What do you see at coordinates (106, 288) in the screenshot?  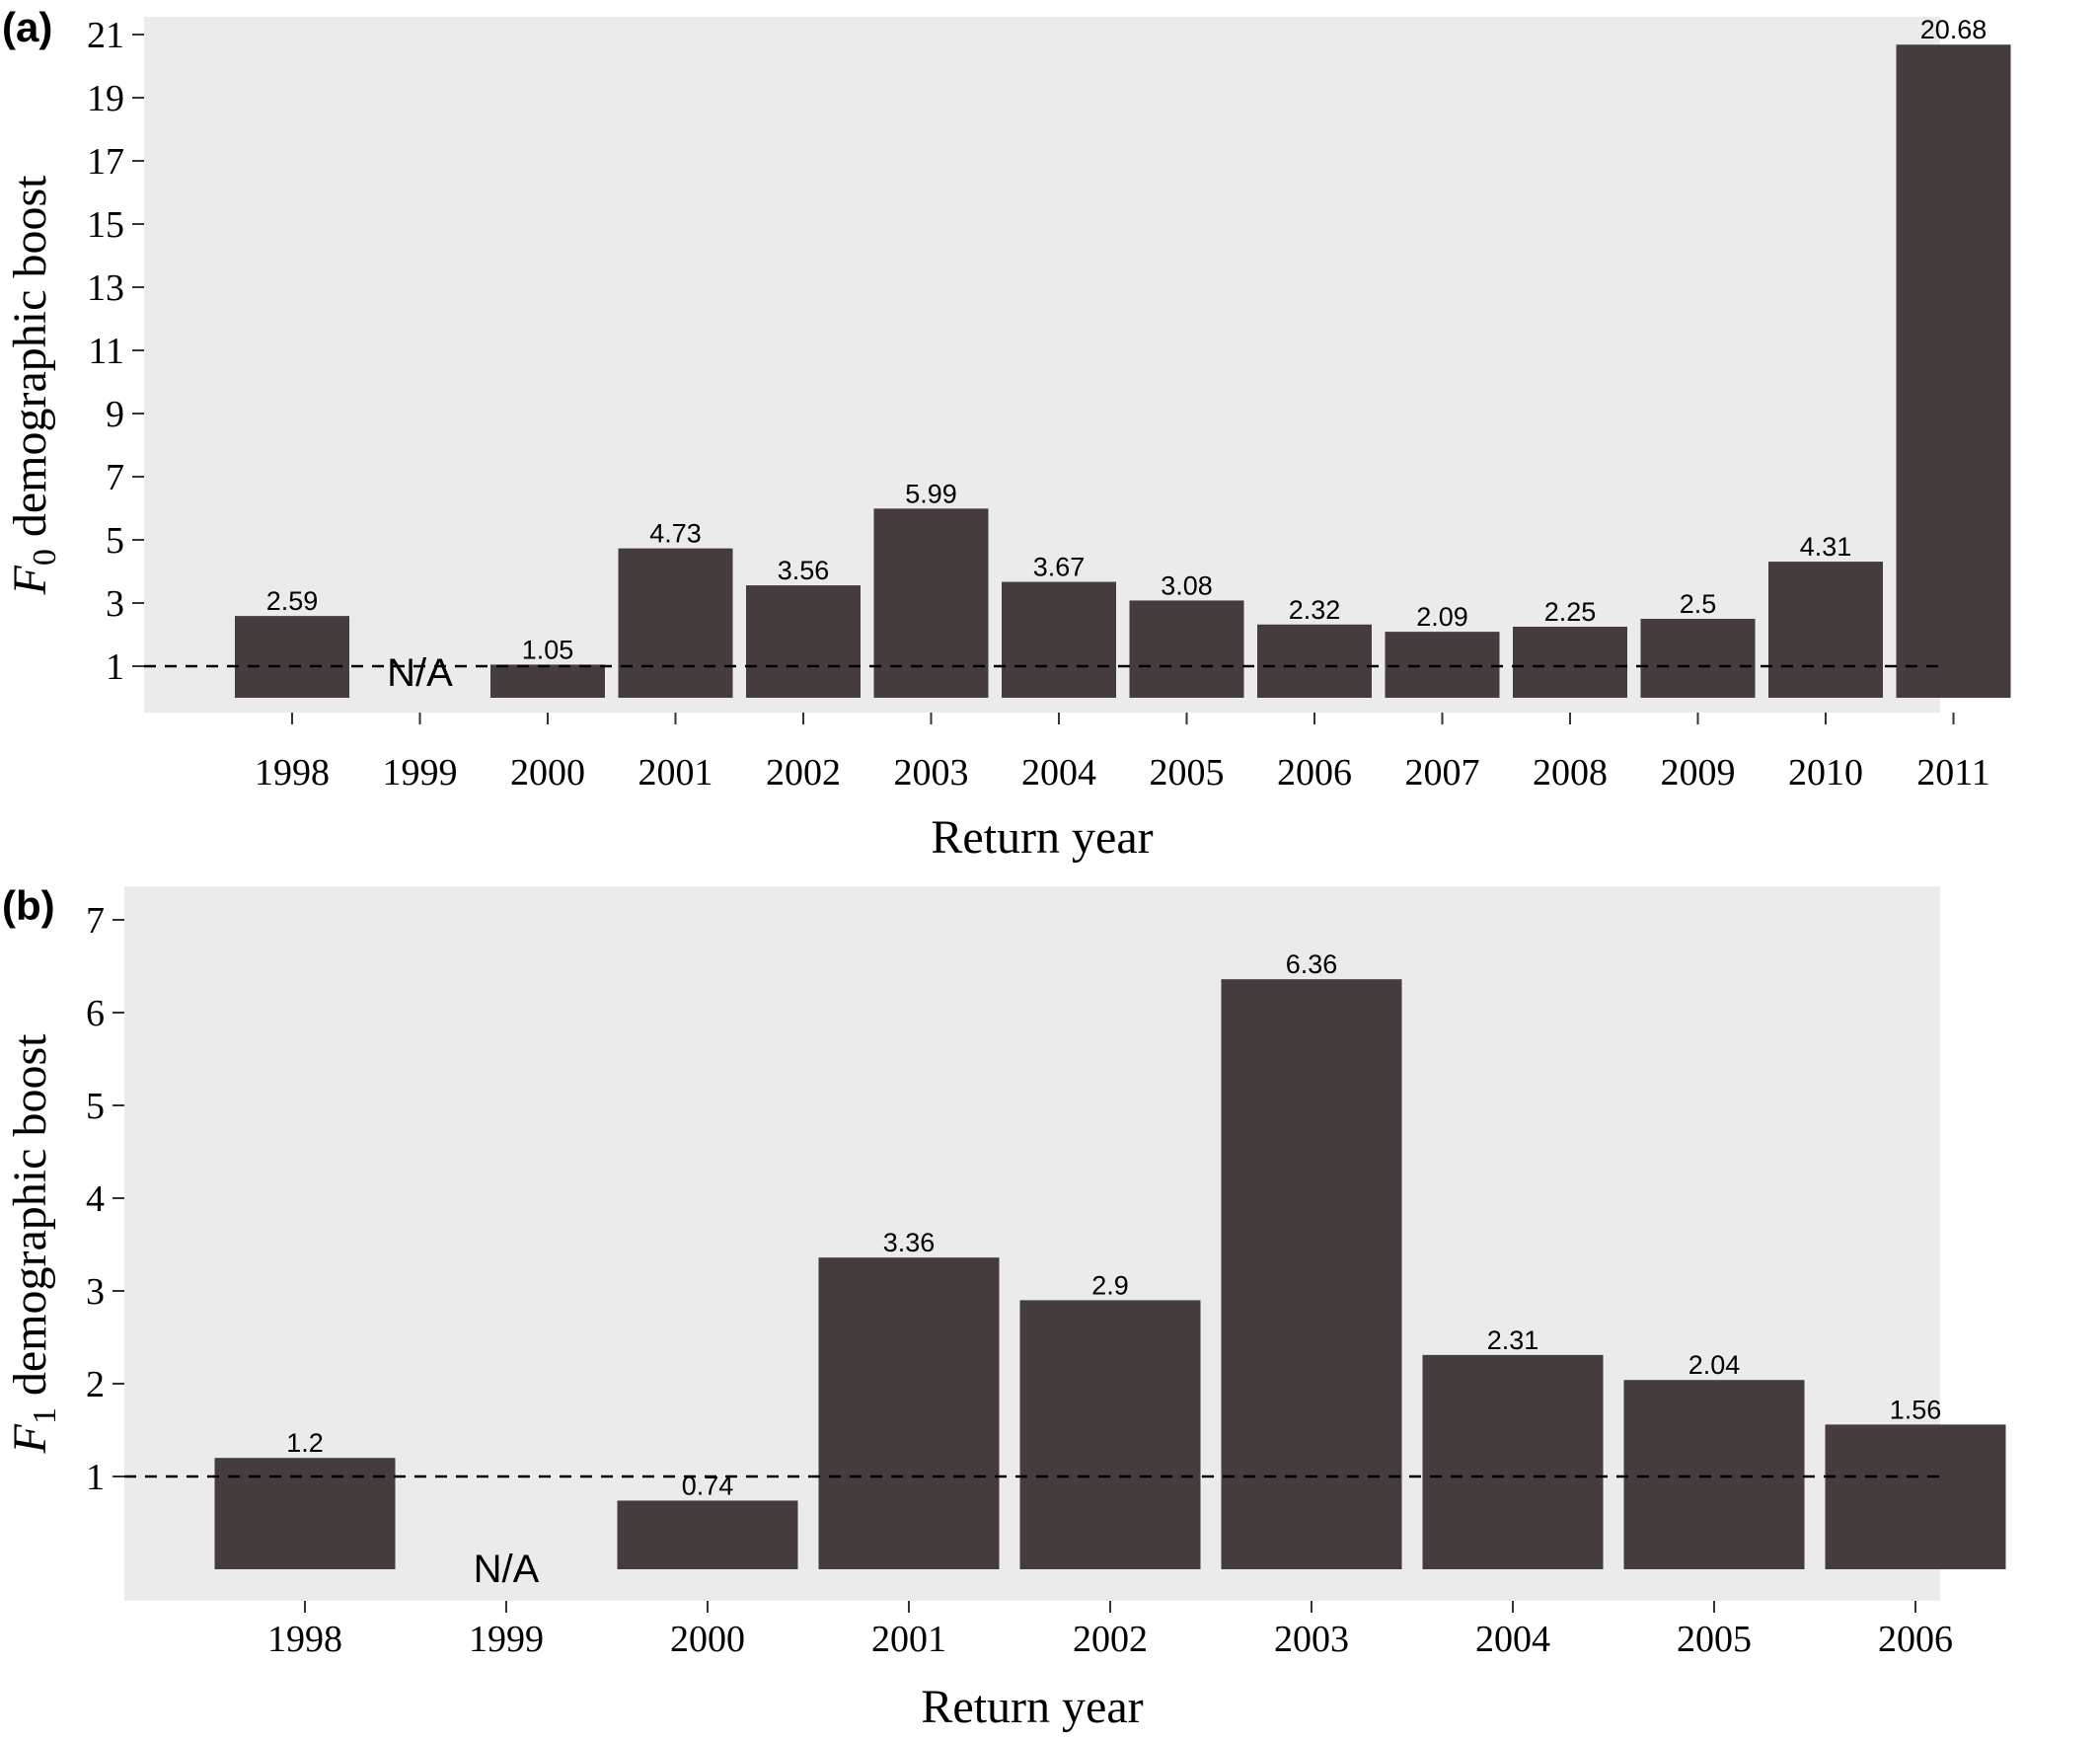 I see `y-tick-label: 13` at bounding box center [106, 288].